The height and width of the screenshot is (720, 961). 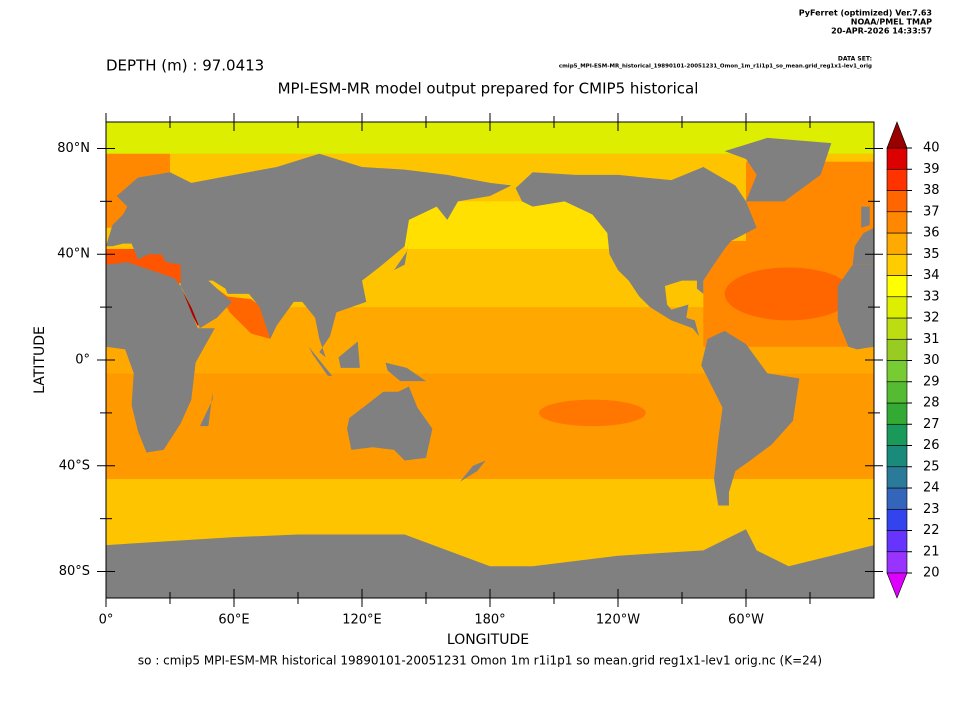 I want to click on depth: DEPTH (m) : 97.0413, so click(x=185, y=66).